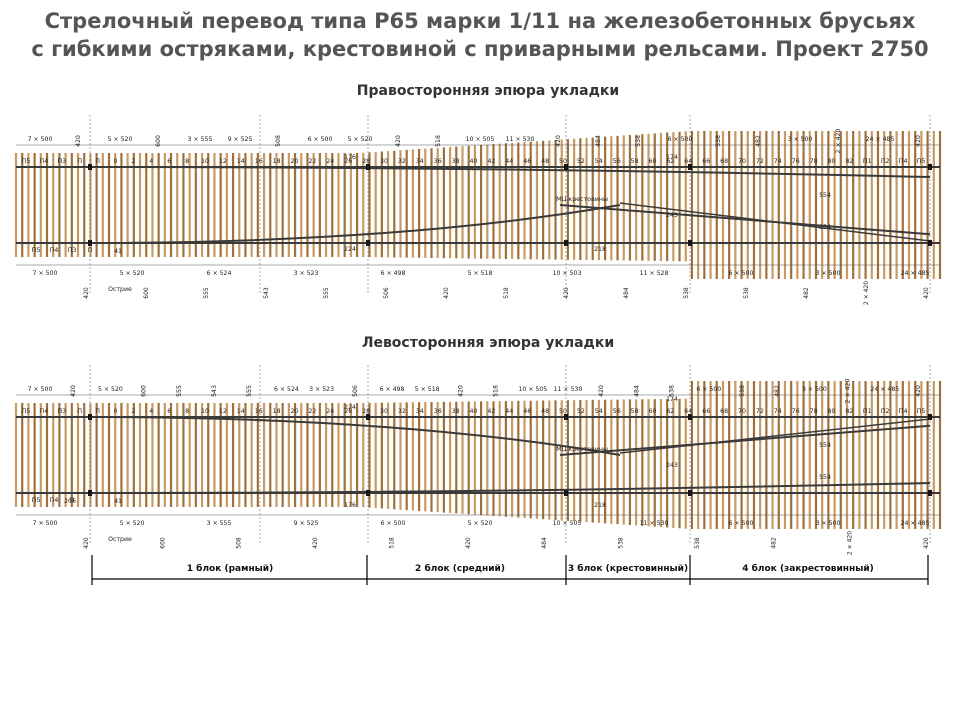  What do you see at coordinates (386, 293) in the screenshot?
I see `dim-label-vertical: 506` at bounding box center [386, 293].